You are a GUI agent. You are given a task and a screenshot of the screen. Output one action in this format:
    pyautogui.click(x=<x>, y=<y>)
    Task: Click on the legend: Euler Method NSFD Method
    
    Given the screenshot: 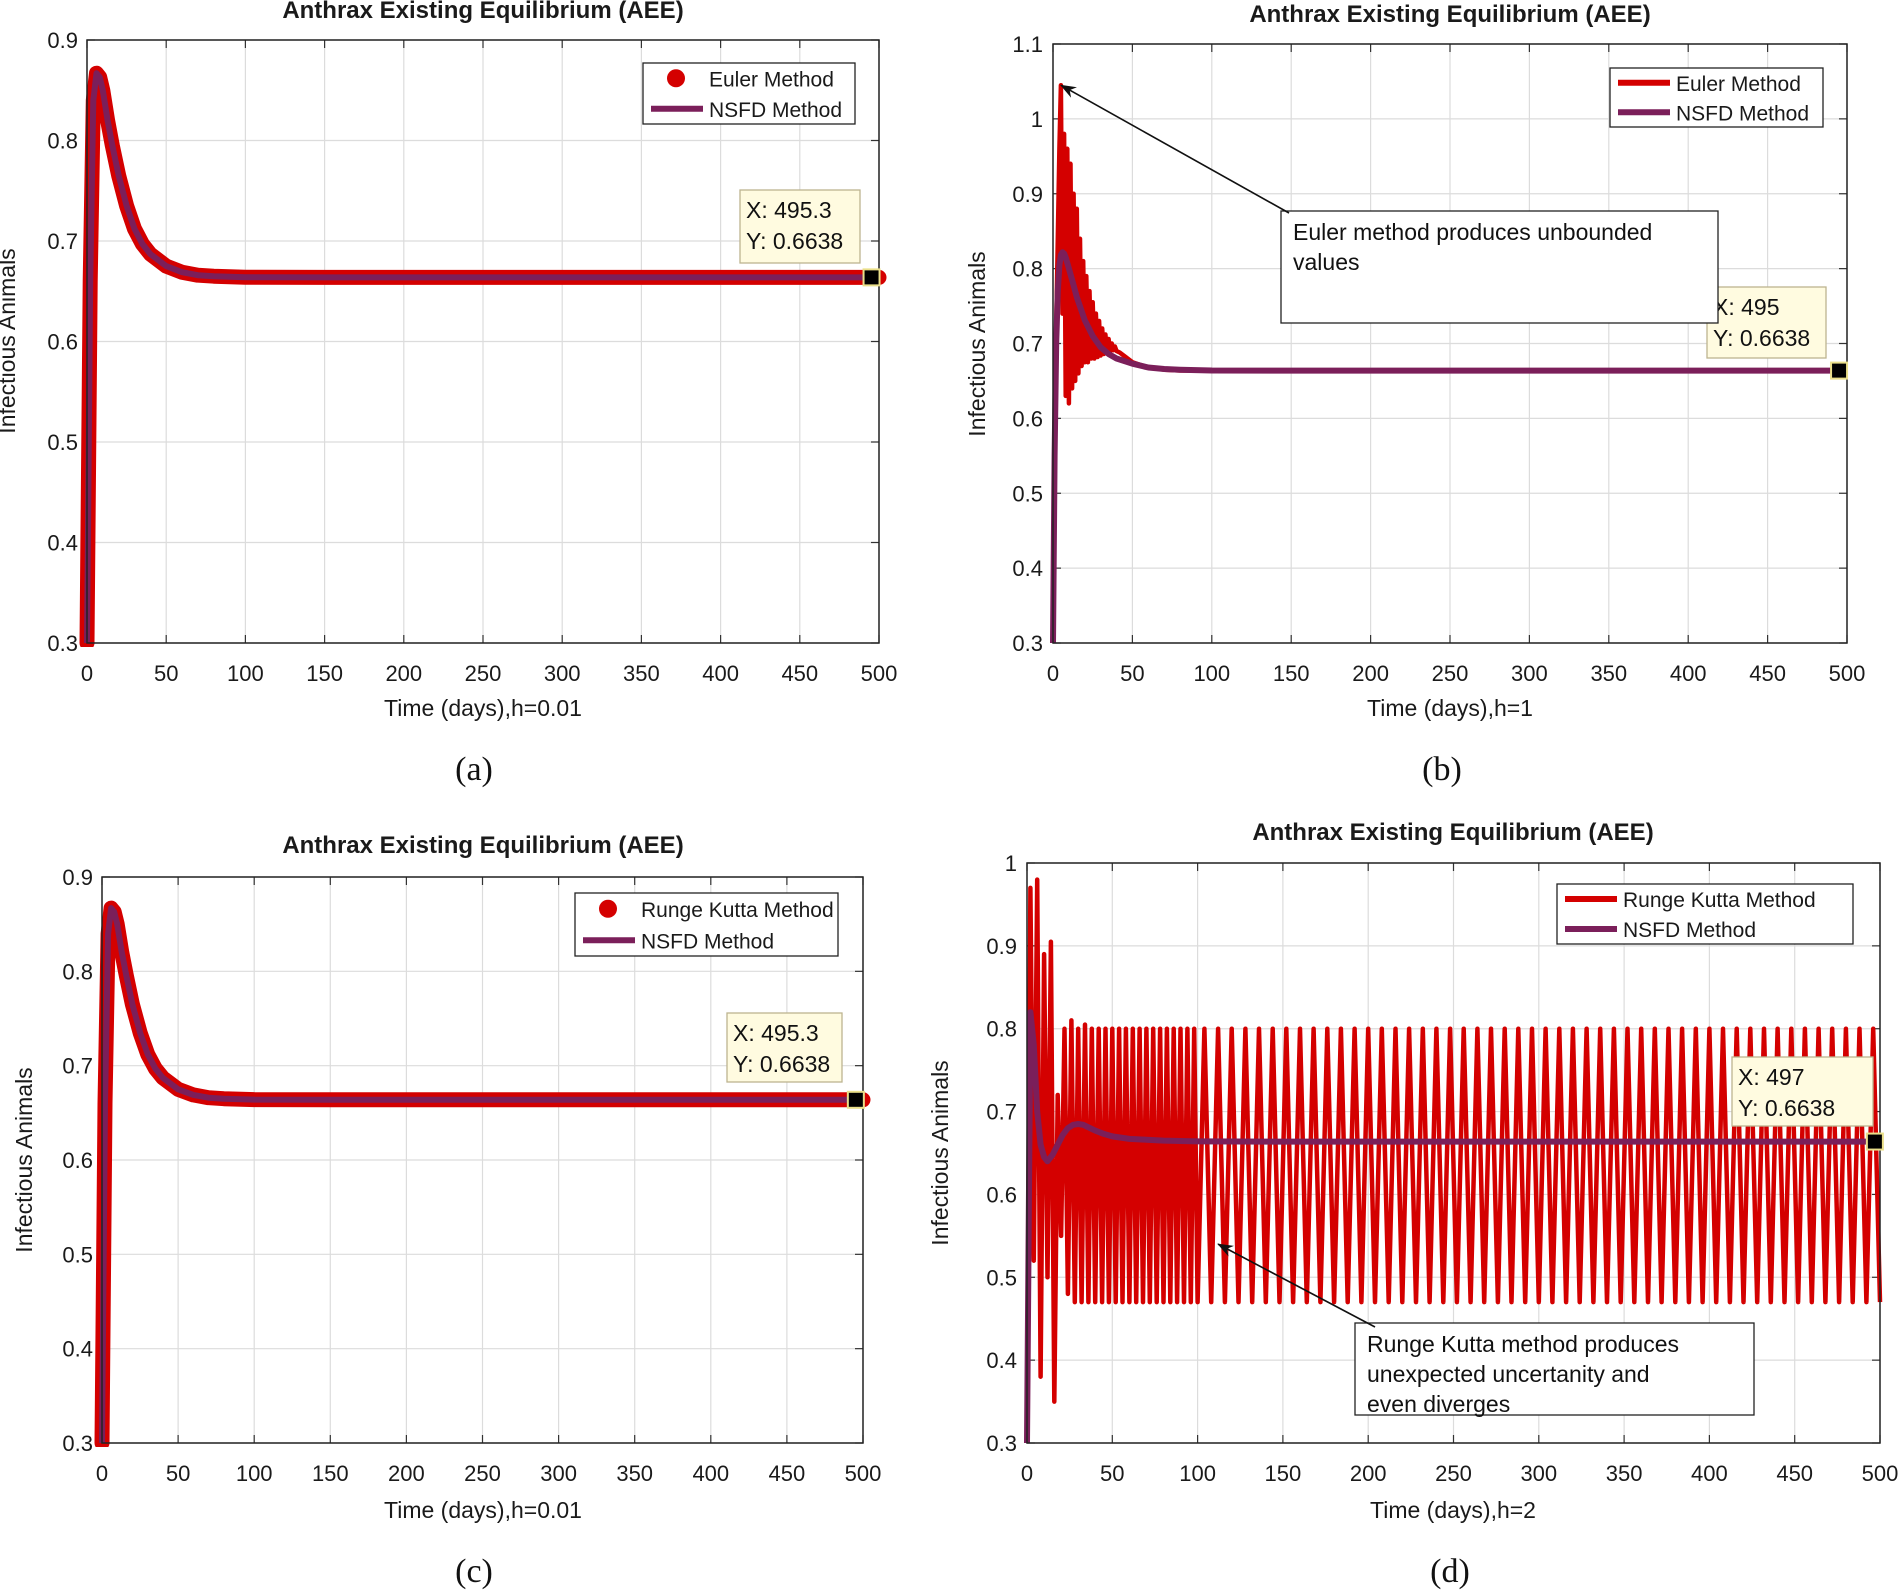 What is the action you would take?
    pyautogui.click(x=749, y=93)
    